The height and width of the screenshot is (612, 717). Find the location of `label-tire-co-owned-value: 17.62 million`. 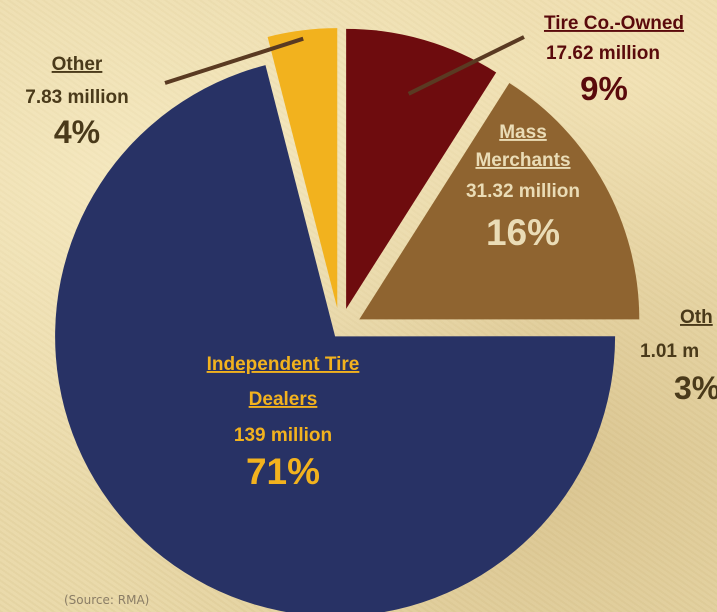

label-tire-co-owned-value: 17.62 million is located at coordinates (603, 53).